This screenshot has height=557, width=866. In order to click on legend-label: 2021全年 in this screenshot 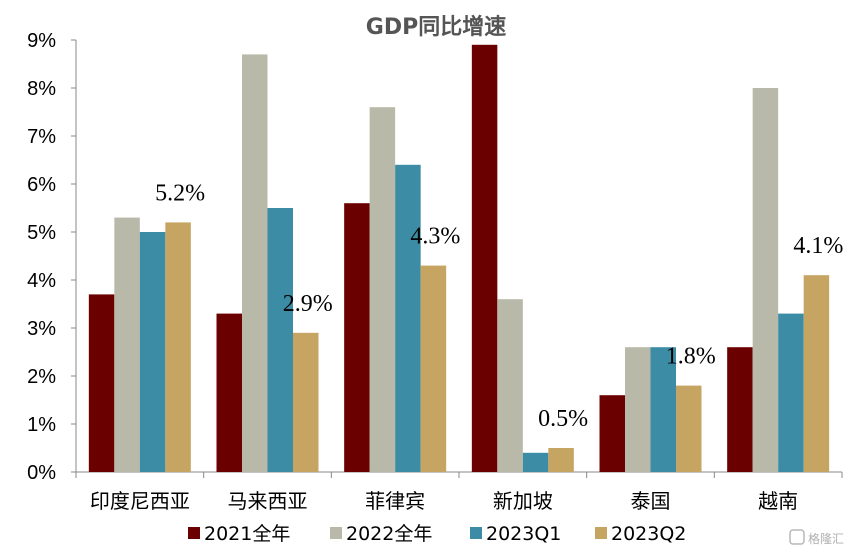, I will do `click(247, 534)`.